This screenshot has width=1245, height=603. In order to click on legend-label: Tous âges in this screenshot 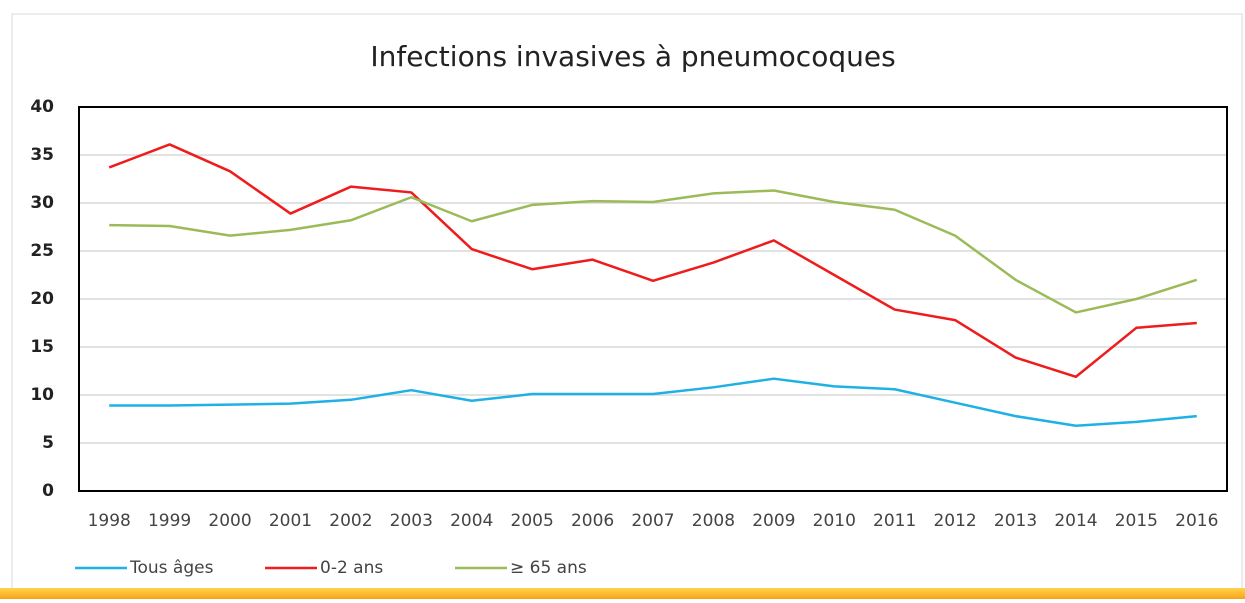, I will do `click(171, 568)`.